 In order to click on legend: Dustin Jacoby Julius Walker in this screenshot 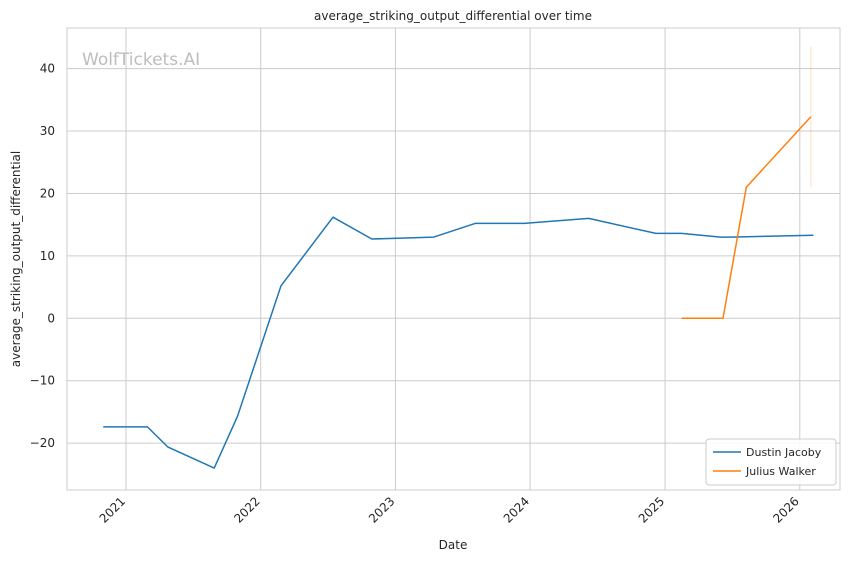, I will do `click(771, 462)`.